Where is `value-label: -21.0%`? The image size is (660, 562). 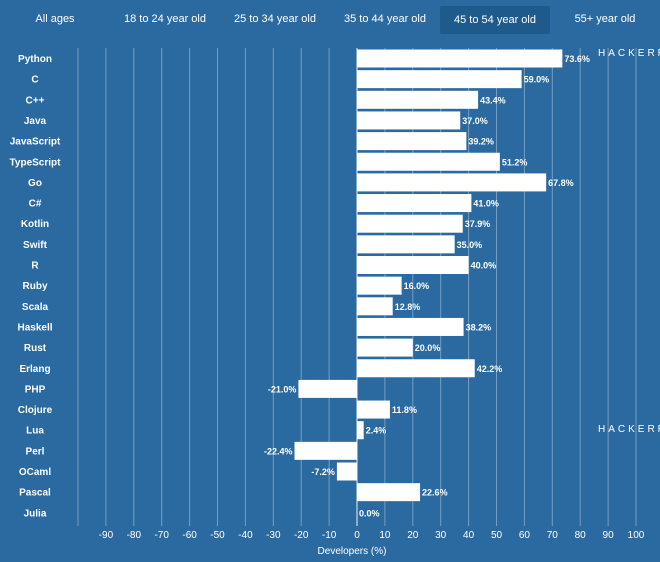
value-label: -21.0% is located at coordinates (282, 389).